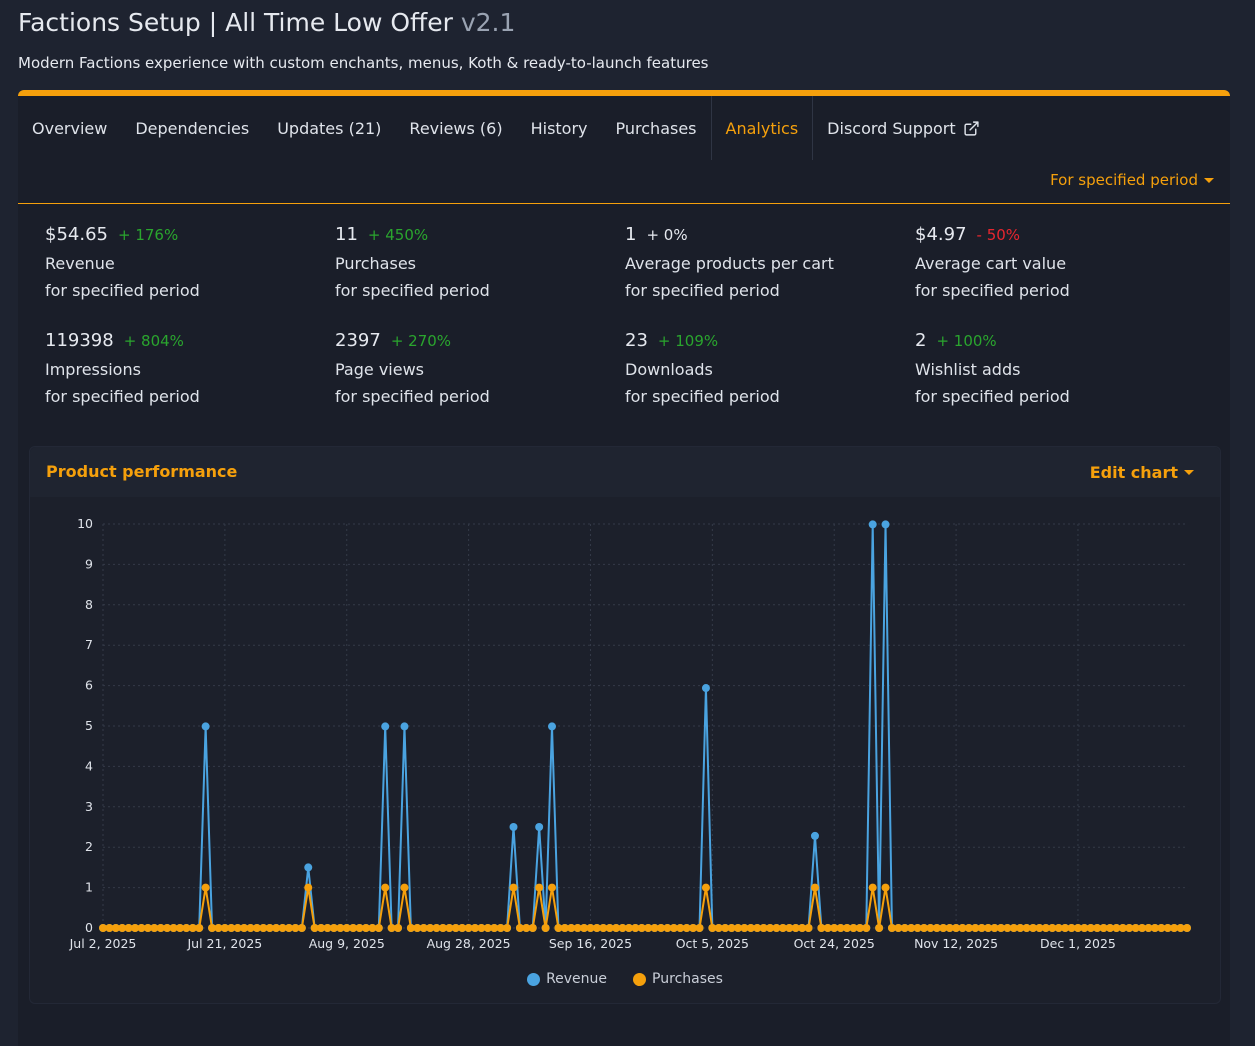 This screenshot has width=1255, height=1046. Describe the element at coordinates (656, 128) in the screenshot. I see `tab-purchases: Purchases` at that location.